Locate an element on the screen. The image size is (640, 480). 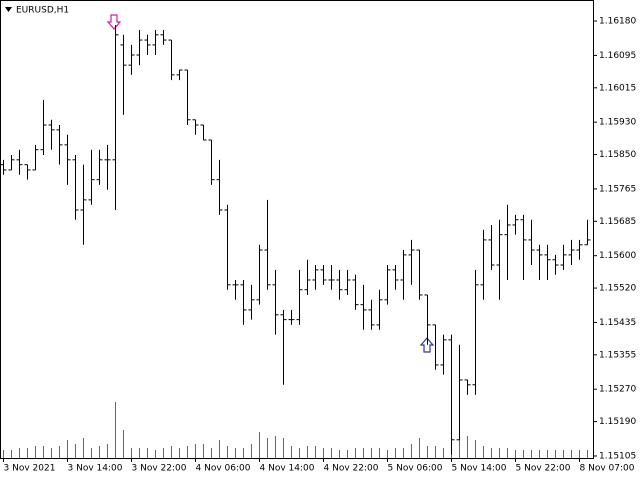
y-tick-label: 1.15355 is located at coordinates (617, 355).